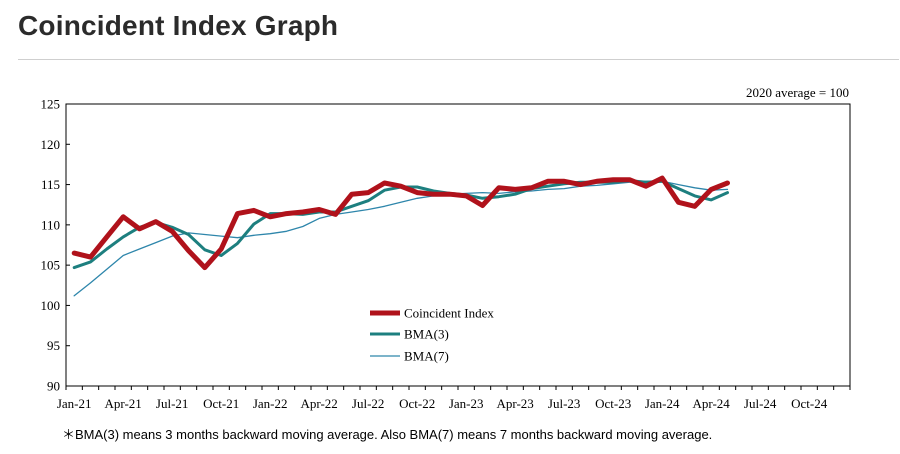 The height and width of the screenshot is (454, 900). I want to click on x-tick-label: Oct-24, so click(809, 403).